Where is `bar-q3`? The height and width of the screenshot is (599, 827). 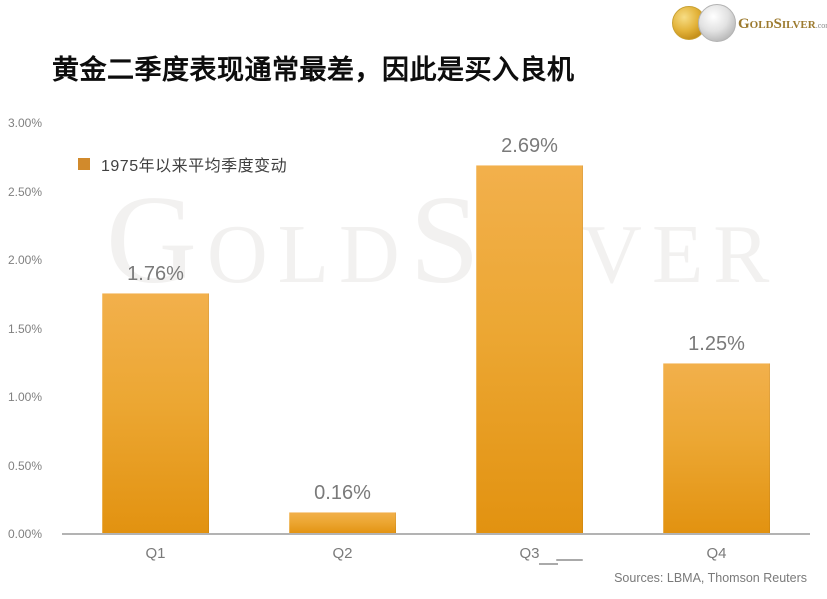 bar-q3 is located at coordinates (529, 349).